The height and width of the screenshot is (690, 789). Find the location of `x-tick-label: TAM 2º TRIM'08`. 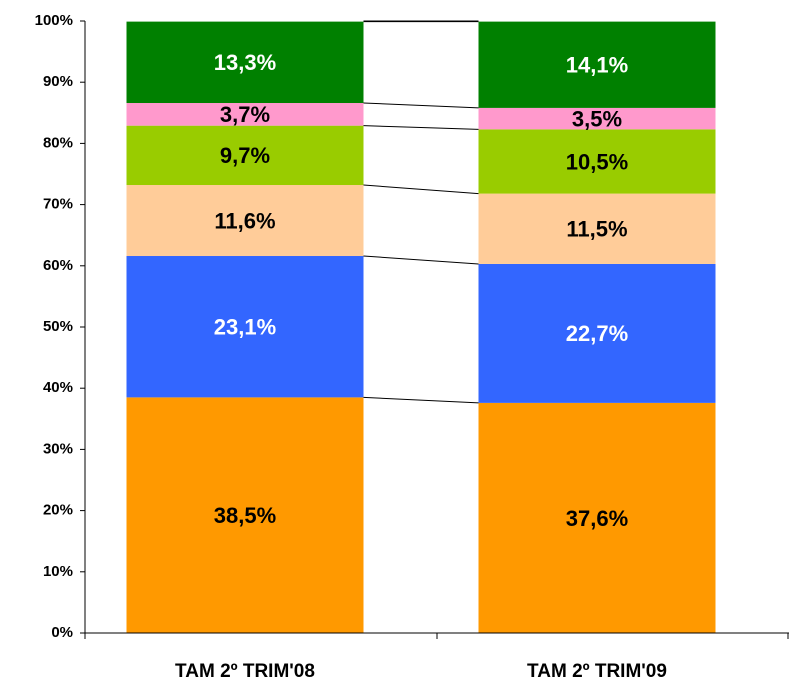

x-tick-label: TAM 2º TRIM'08 is located at coordinates (245, 671).